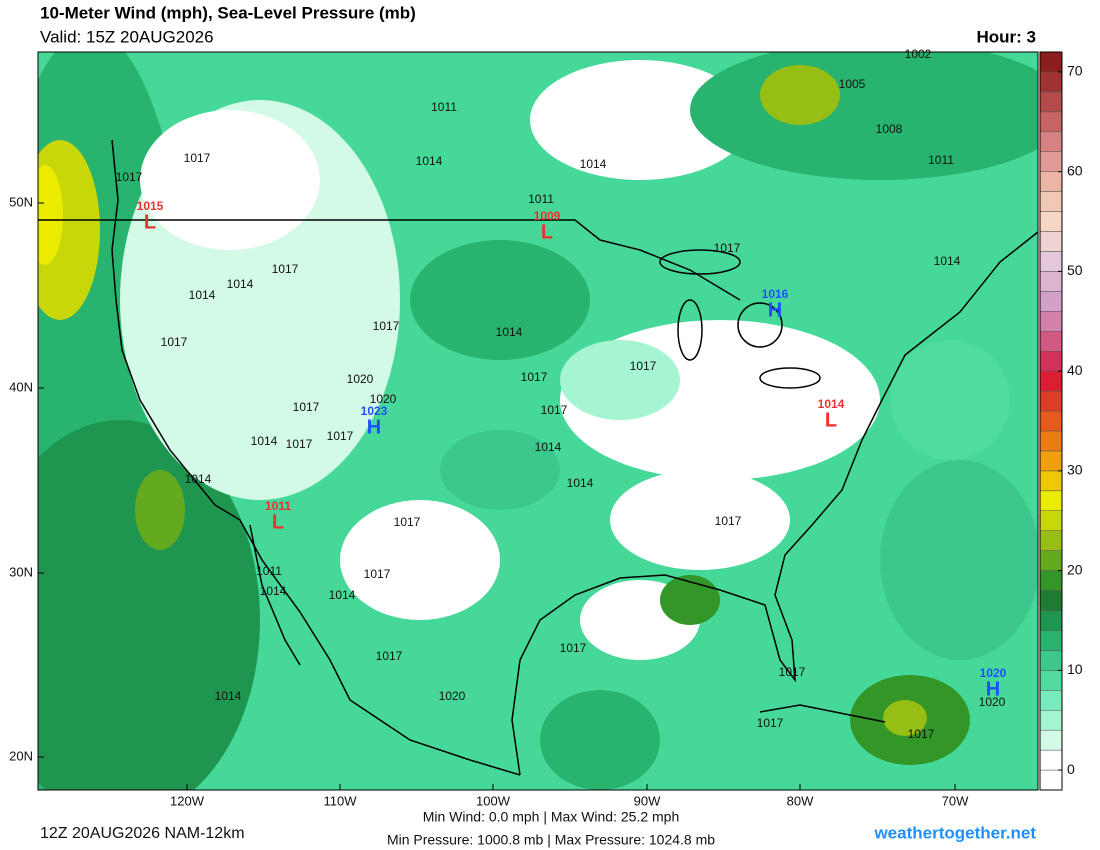 The width and height of the screenshot is (1100, 850). What do you see at coordinates (142, 833) in the screenshot?
I see `model-run: 12Z 20AUG2026 NAM-12km` at bounding box center [142, 833].